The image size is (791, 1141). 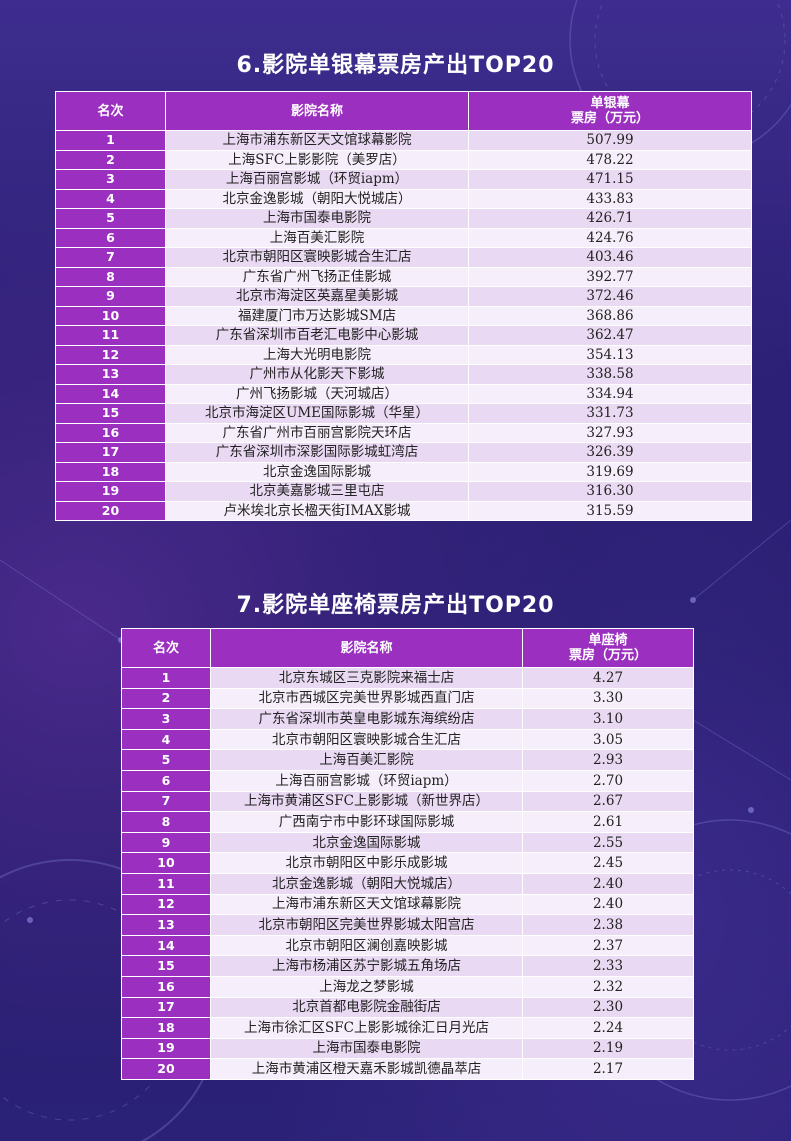 What do you see at coordinates (608, 842) in the screenshot?
I see `box-office-cell: 2.55` at bounding box center [608, 842].